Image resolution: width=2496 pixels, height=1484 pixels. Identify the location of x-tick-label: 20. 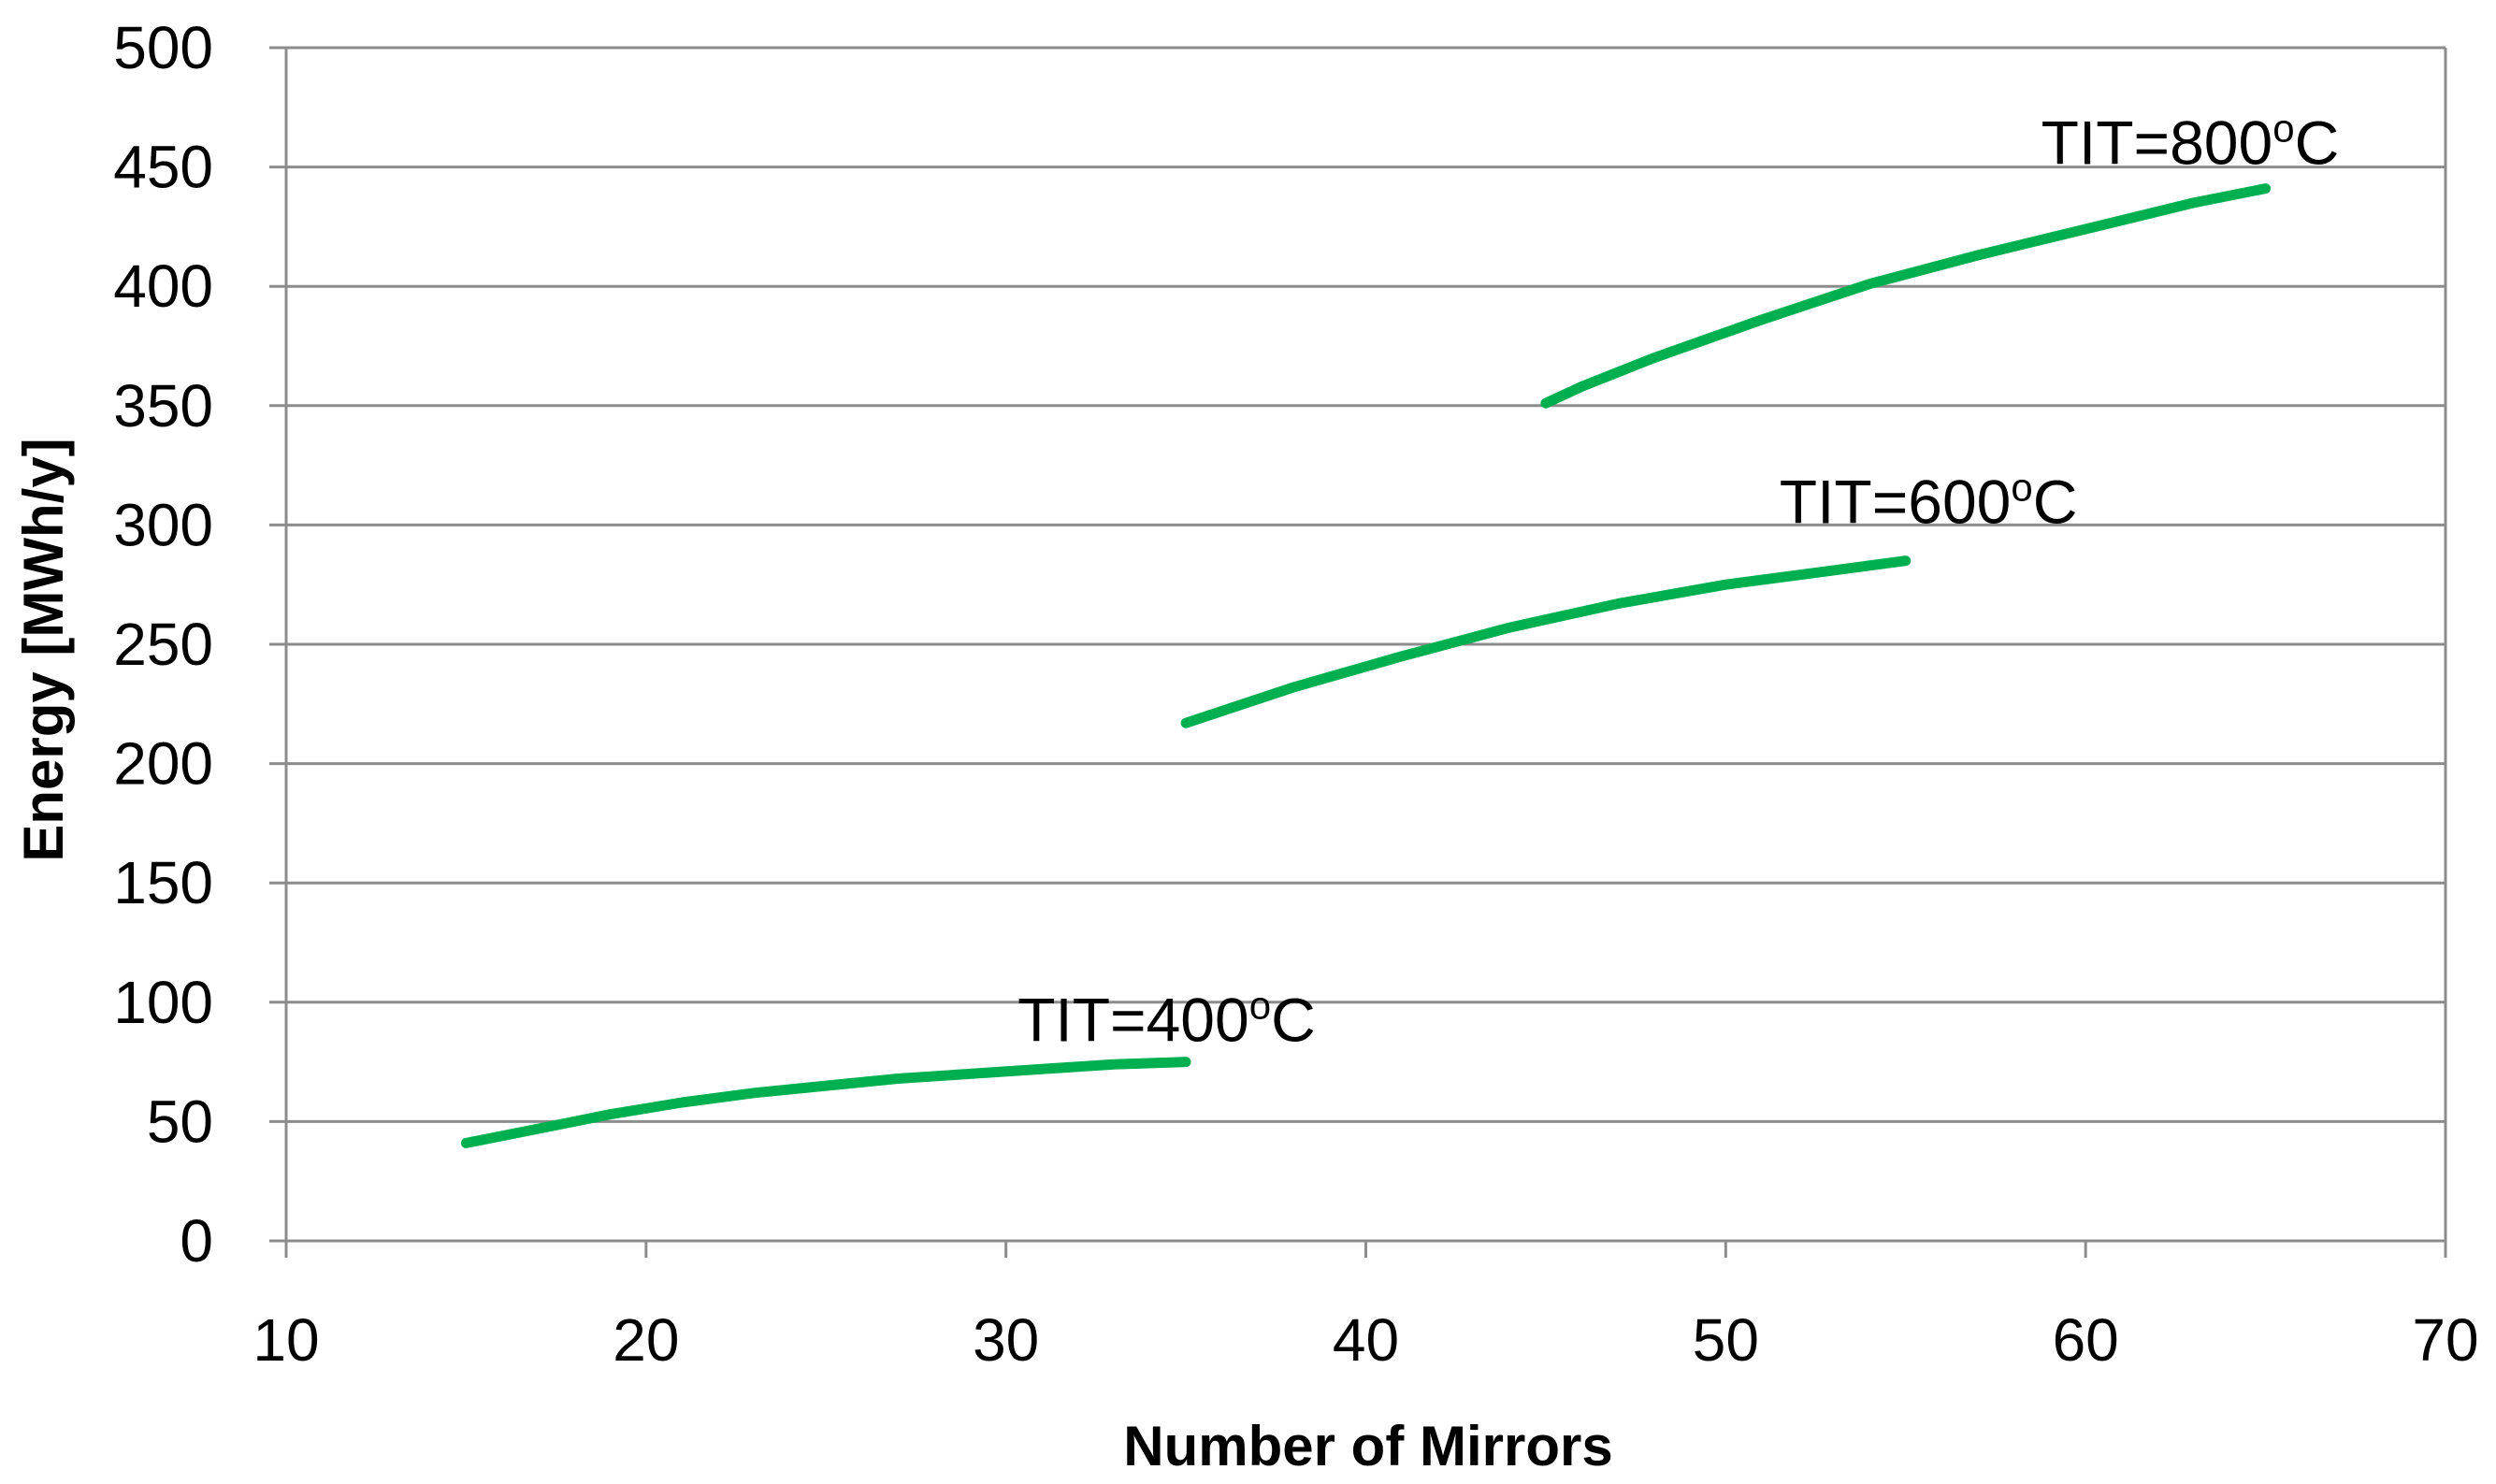
(646, 1340).